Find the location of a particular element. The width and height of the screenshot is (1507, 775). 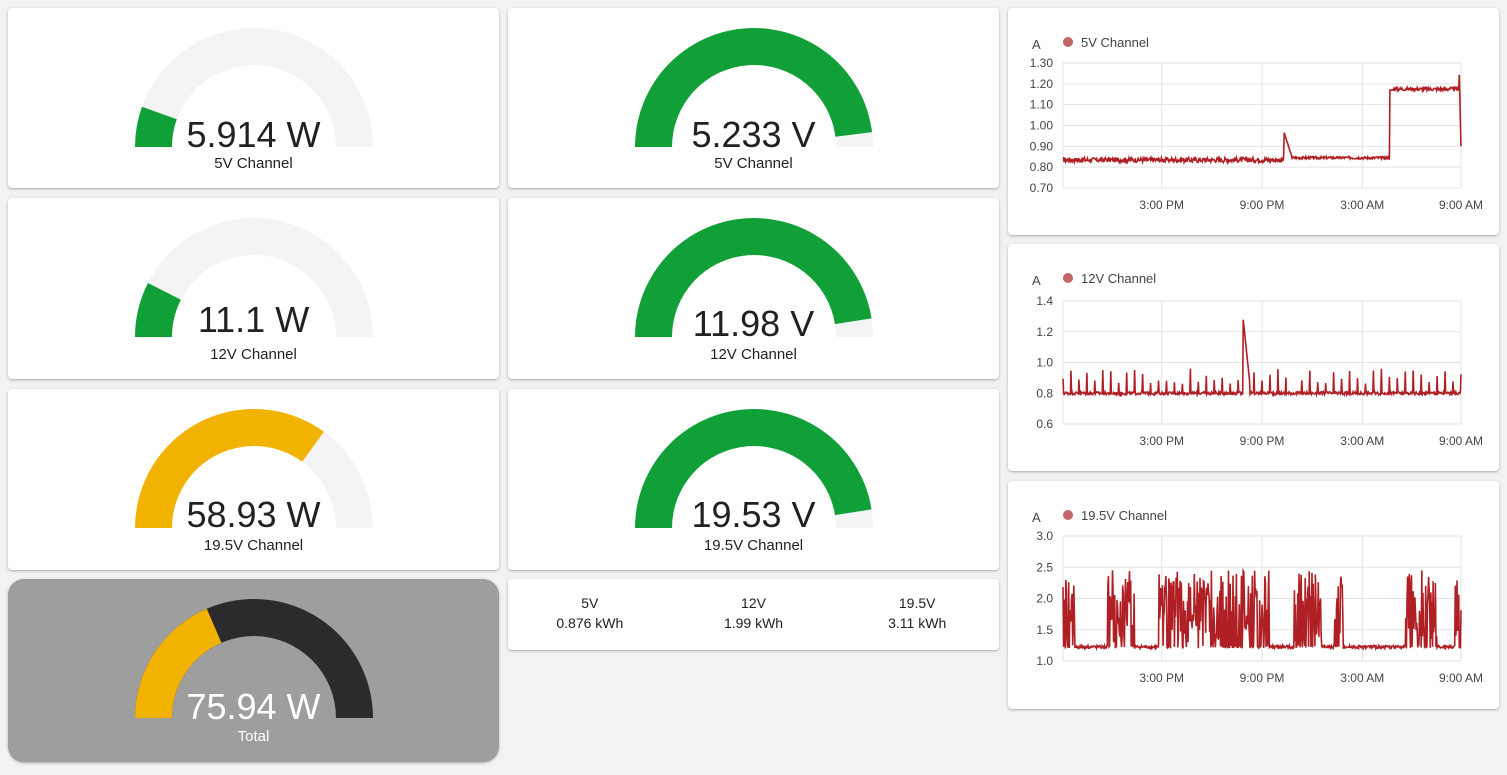

y-tick-label: 1.4 is located at coordinates (1044, 301).